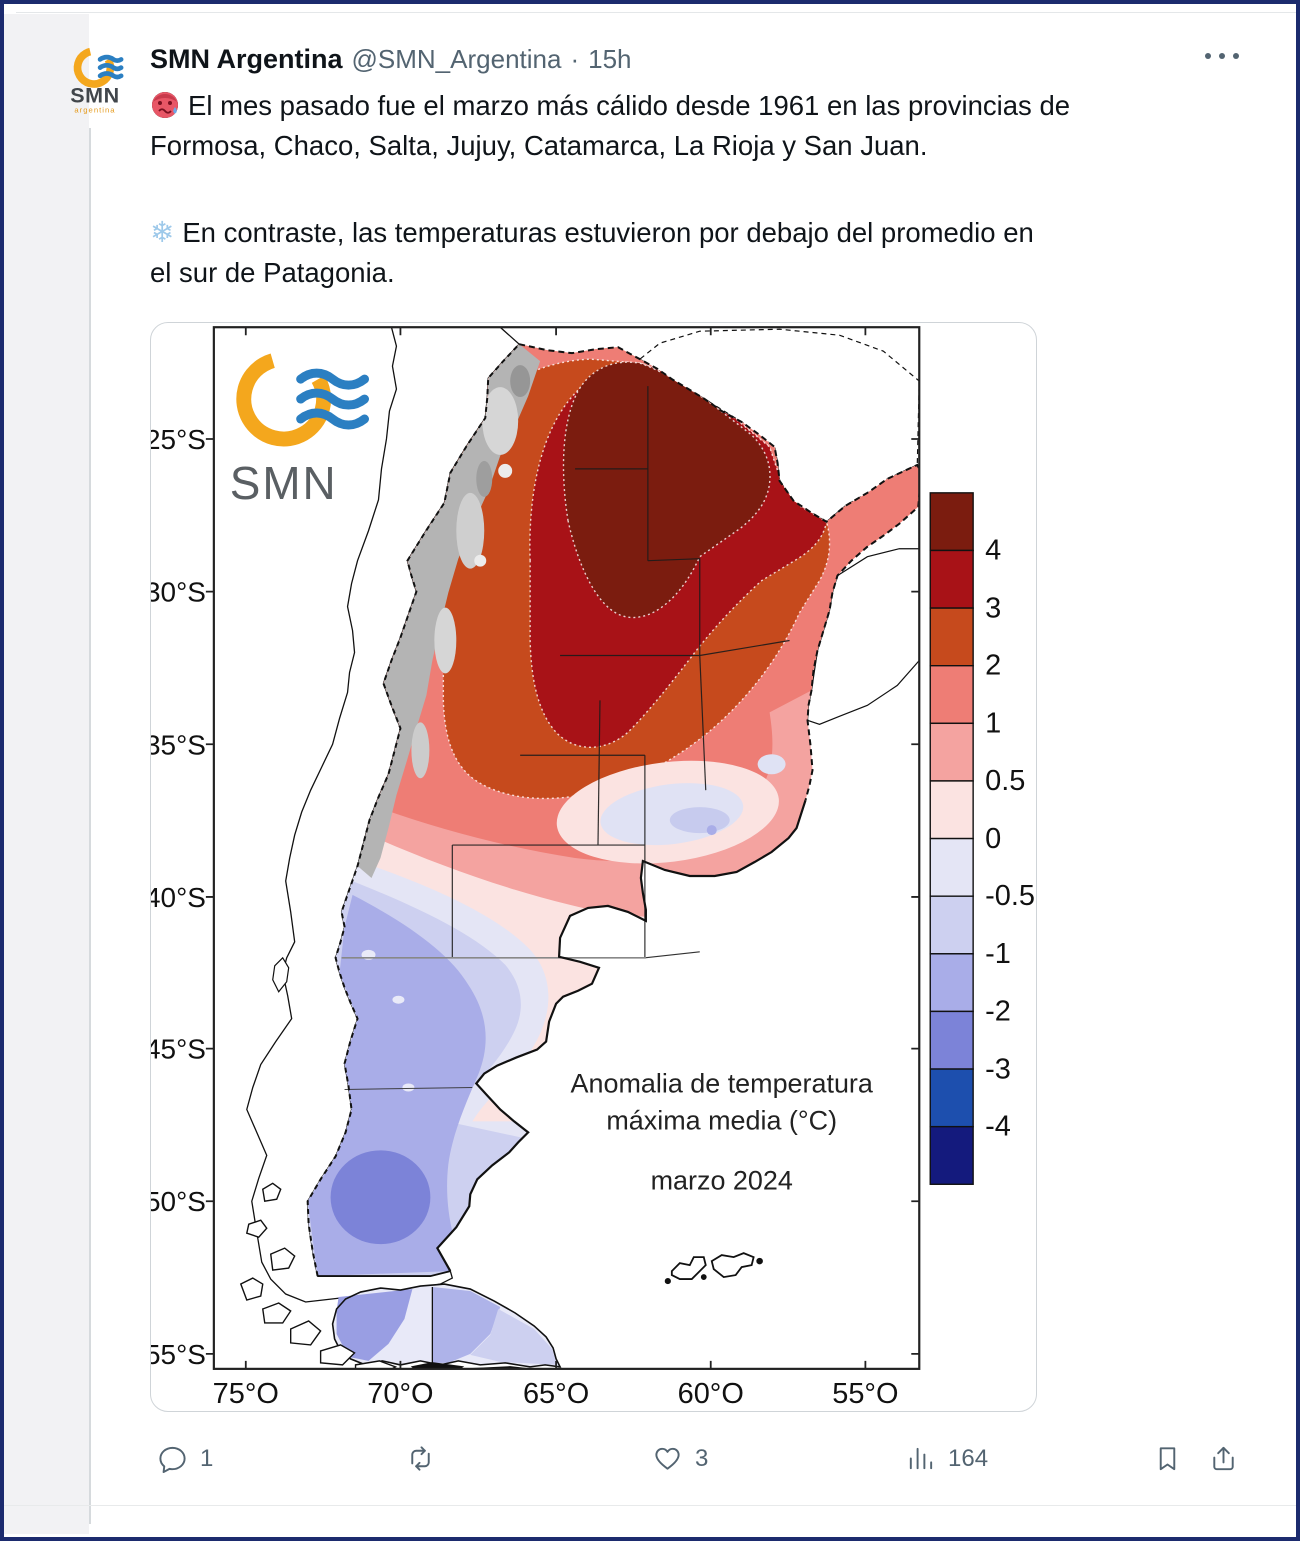 Image resolution: width=1300 pixels, height=1541 pixels. What do you see at coordinates (178, 592) in the screenshot?
I see `lat-label: 30°S` at bounding box center [178, 592].